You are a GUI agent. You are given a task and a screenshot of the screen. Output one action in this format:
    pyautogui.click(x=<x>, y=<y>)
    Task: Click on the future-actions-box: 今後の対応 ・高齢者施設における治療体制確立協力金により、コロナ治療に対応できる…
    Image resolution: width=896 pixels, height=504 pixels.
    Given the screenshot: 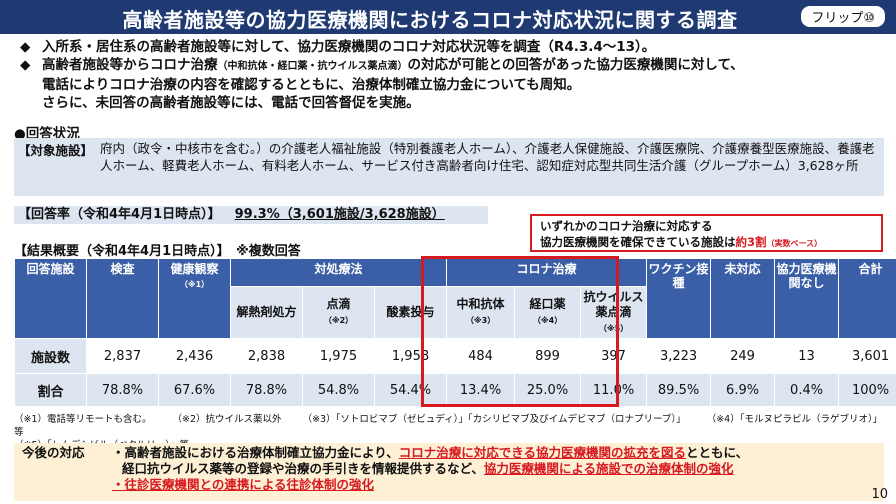 What is the action you would take?
    pyautogui.click(x=449, y=472)
    